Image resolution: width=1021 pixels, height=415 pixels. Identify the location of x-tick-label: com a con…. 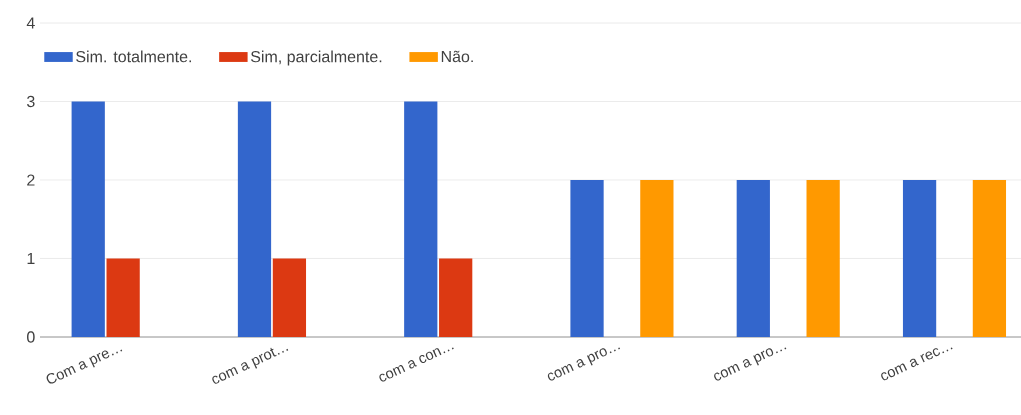
(416, 364).